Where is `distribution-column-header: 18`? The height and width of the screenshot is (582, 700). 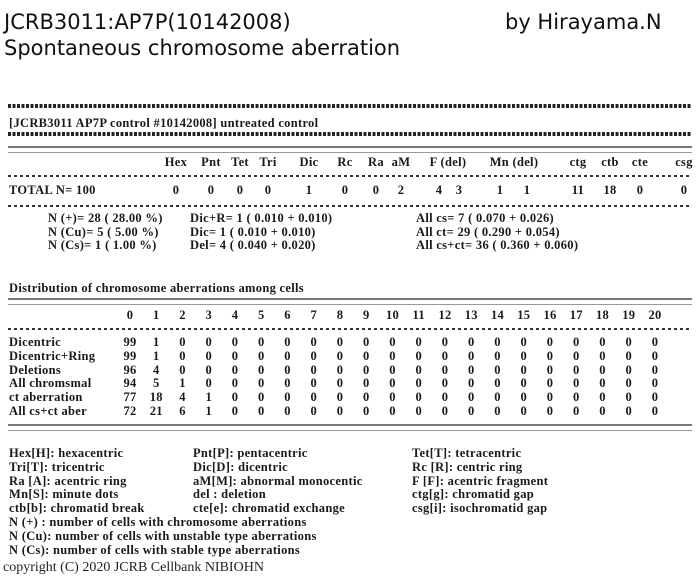
distribution-column-header: 18 is located at coordinates (602, 315).